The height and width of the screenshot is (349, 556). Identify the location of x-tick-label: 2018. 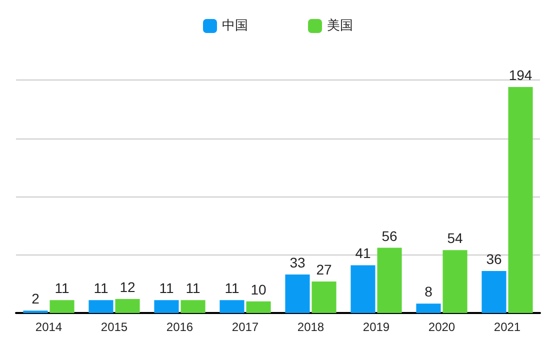
(310, 327).